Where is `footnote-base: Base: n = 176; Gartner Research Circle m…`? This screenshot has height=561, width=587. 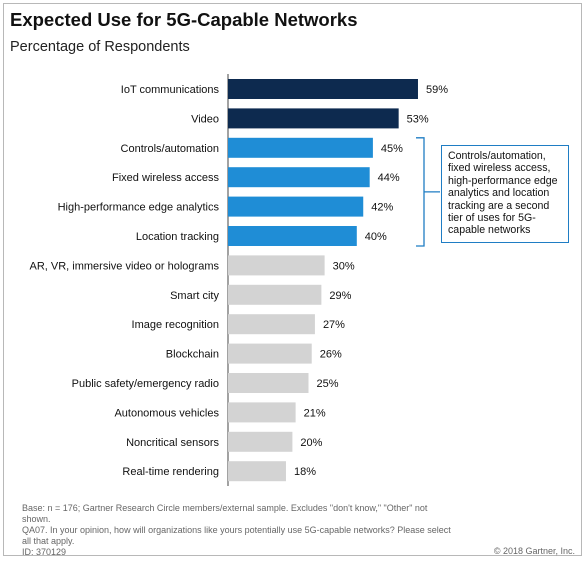
footnote-base: Base: n = 176; Gartner Research Circle m… is located at coordinates (225, 513).